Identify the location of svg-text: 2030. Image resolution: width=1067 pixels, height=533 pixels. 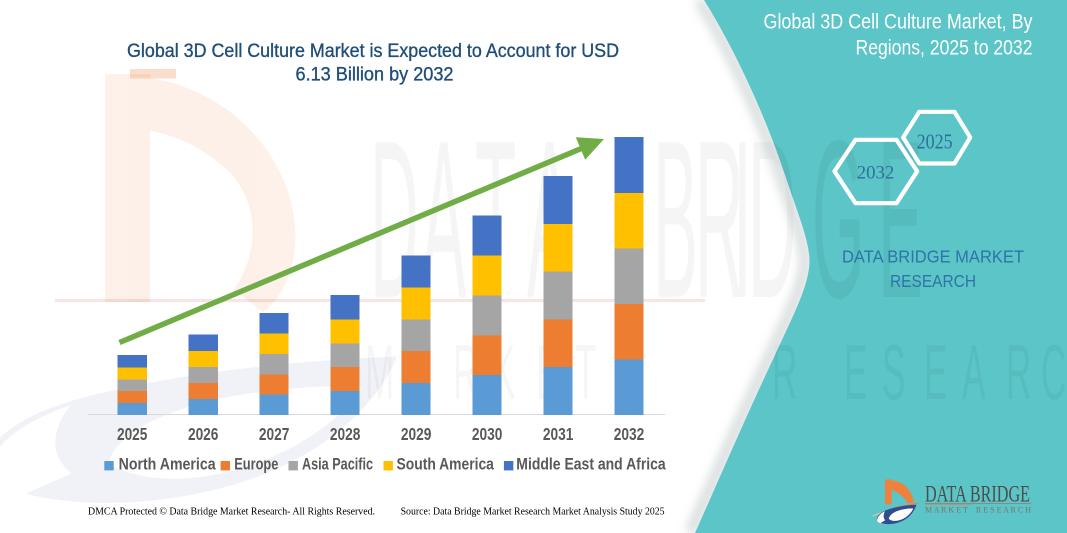
(487, 434).